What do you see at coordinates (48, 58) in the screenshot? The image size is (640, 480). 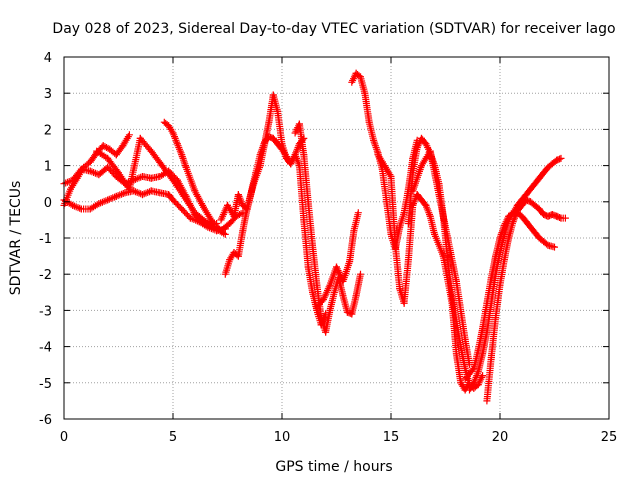 I see `y-tick-label: 4` at bounding box center [48, 58].